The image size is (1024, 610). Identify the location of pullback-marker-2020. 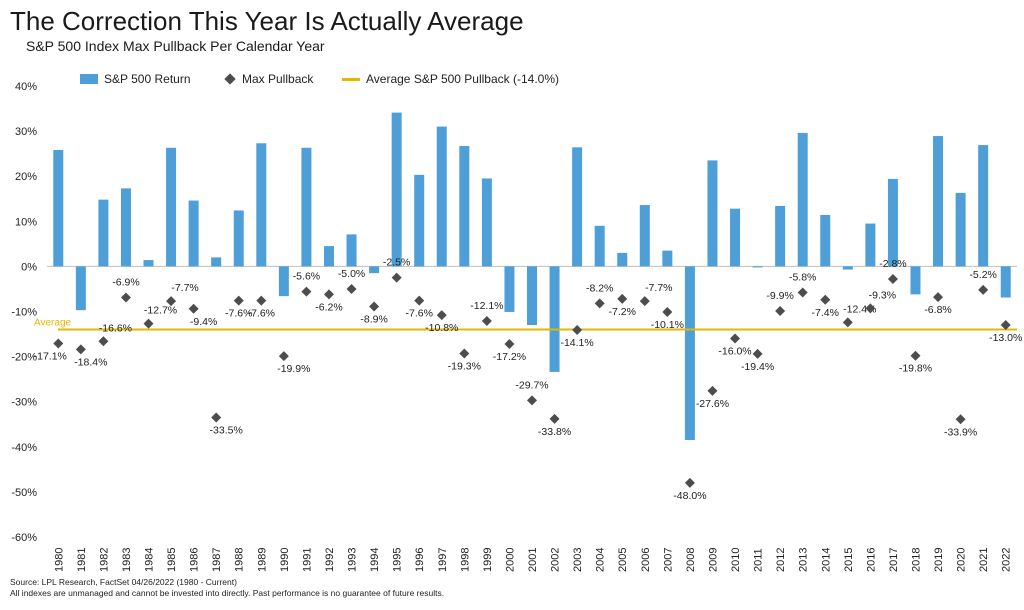
(960, 419).